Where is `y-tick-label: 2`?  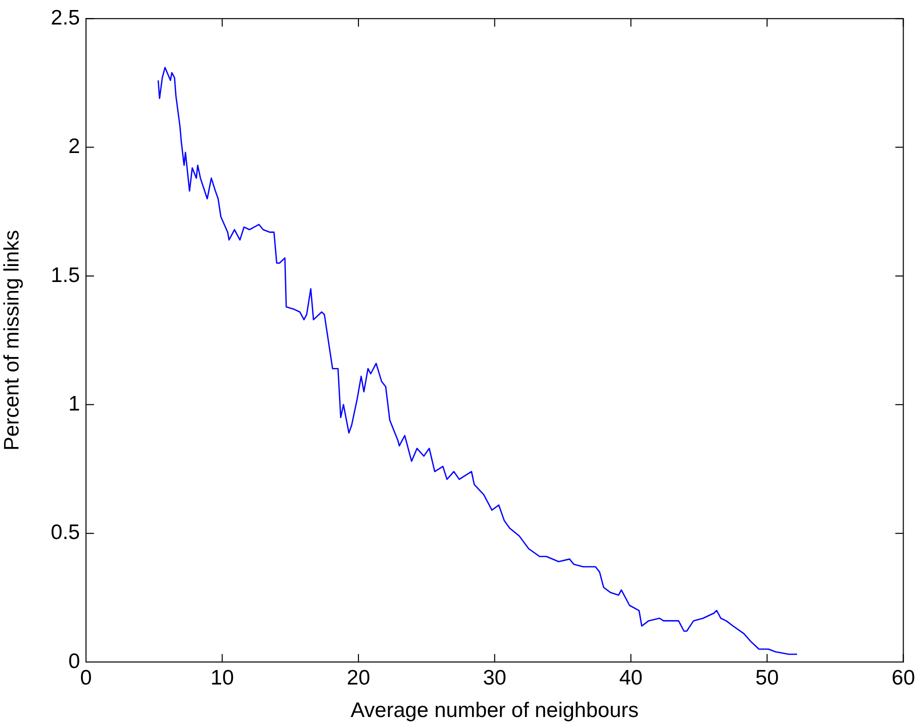
y-tick-label: 2 is located at coordinates (74, 146).